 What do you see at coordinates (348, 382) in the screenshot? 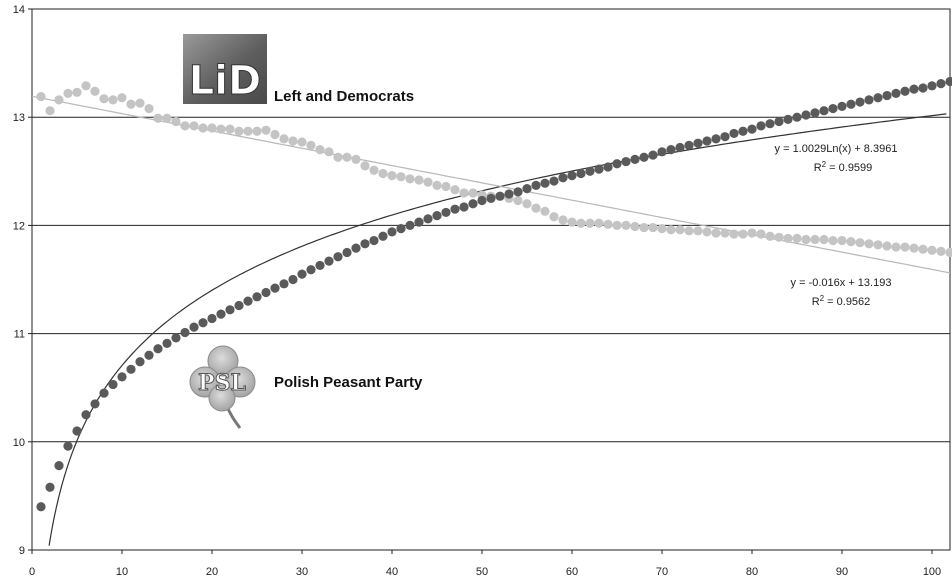
I see `legend-label-psl: Polish Peasant Party` at bounding box center [348, 382].